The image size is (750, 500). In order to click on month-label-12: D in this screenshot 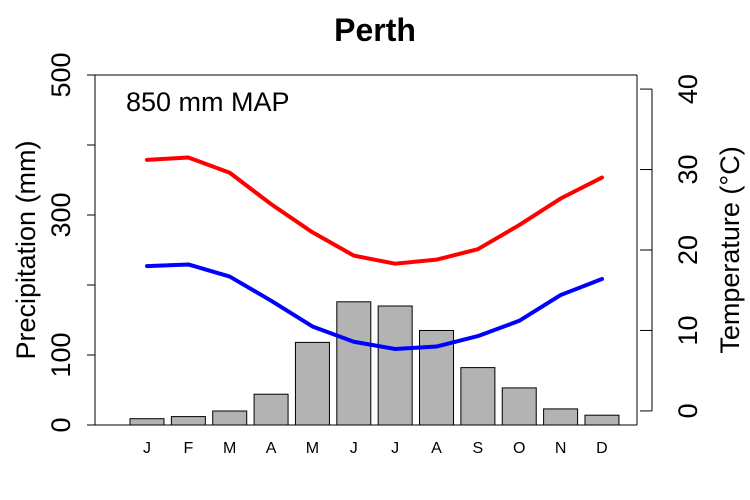, I will do `click(602, 448)`.